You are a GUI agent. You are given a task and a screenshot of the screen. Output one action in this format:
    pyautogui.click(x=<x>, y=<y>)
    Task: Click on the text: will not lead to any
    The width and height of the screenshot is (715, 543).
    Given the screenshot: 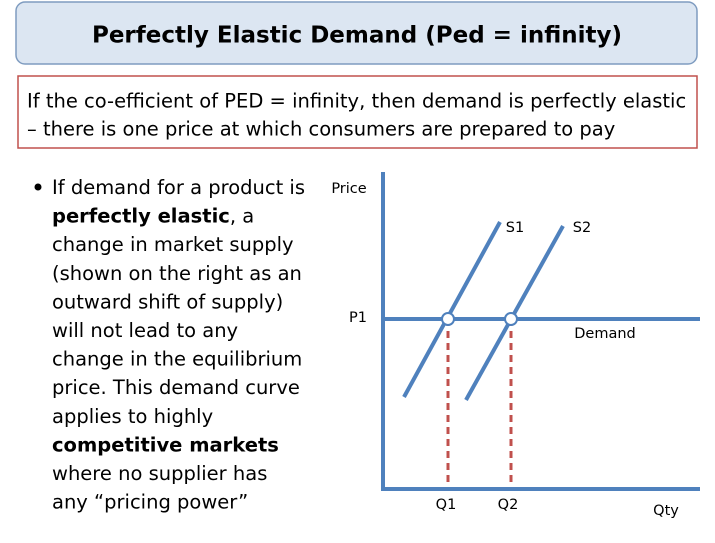 What is the action you would take?
    pyautogui.click(x=145, y=330)
    